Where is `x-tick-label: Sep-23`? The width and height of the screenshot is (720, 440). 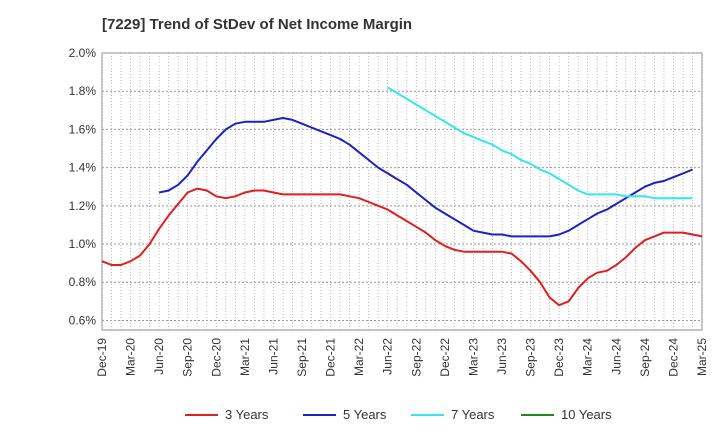
x-tick-label: Sep-23 is located at coordinates (531, 357).